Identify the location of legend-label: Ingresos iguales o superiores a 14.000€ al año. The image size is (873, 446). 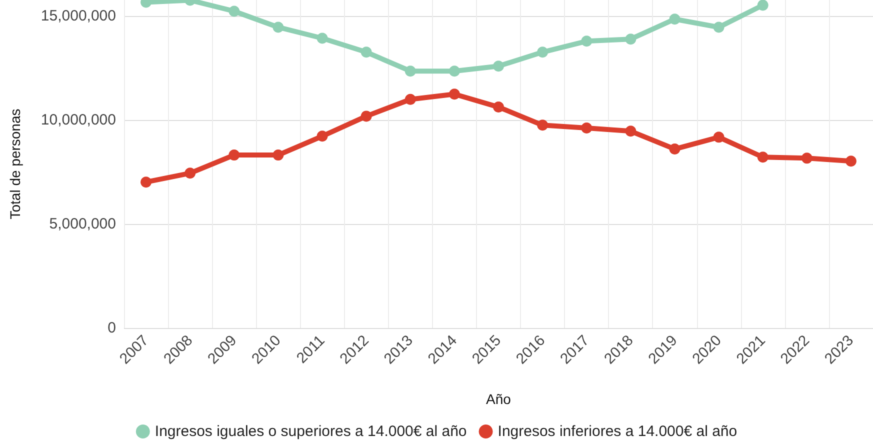
(310, 431).